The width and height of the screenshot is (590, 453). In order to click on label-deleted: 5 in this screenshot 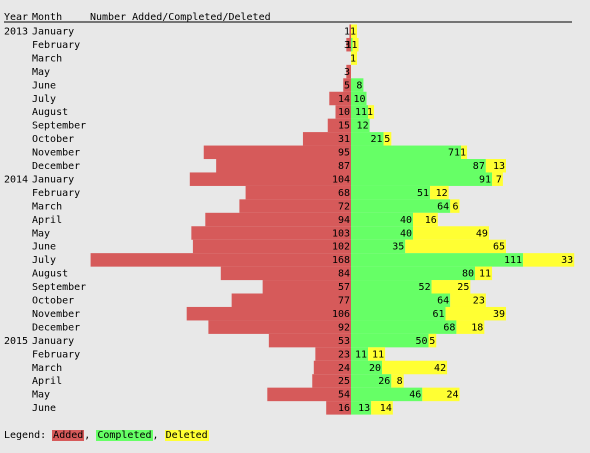, I will do `click(432, 341)`.